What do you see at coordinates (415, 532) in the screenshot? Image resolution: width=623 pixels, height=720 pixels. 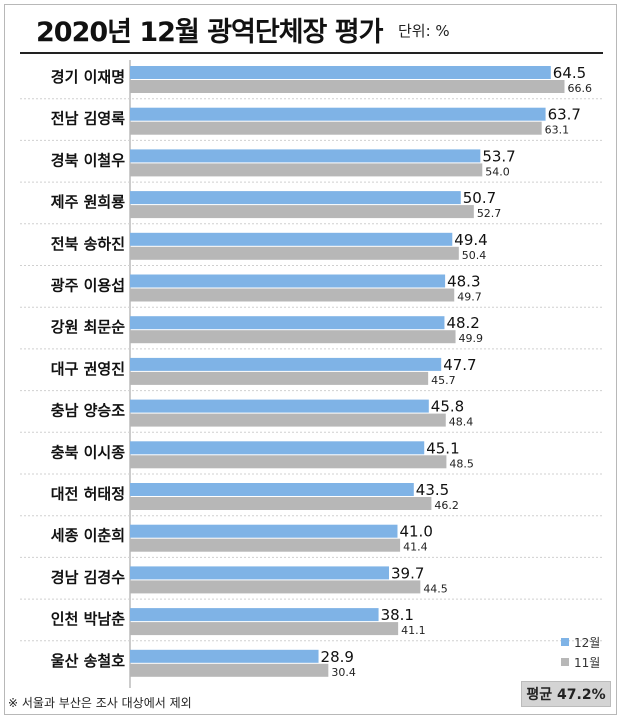 I see `value-label-dec: 41.0` at bounding box center [415, 532].